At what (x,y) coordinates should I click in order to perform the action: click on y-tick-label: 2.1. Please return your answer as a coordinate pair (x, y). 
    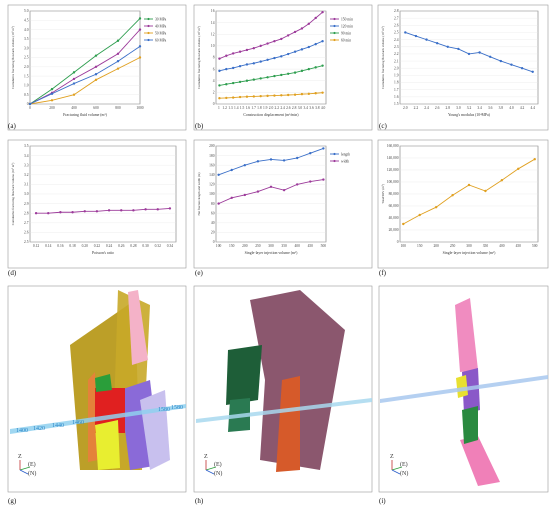
    Looking at the image, I should click on (396, 61).